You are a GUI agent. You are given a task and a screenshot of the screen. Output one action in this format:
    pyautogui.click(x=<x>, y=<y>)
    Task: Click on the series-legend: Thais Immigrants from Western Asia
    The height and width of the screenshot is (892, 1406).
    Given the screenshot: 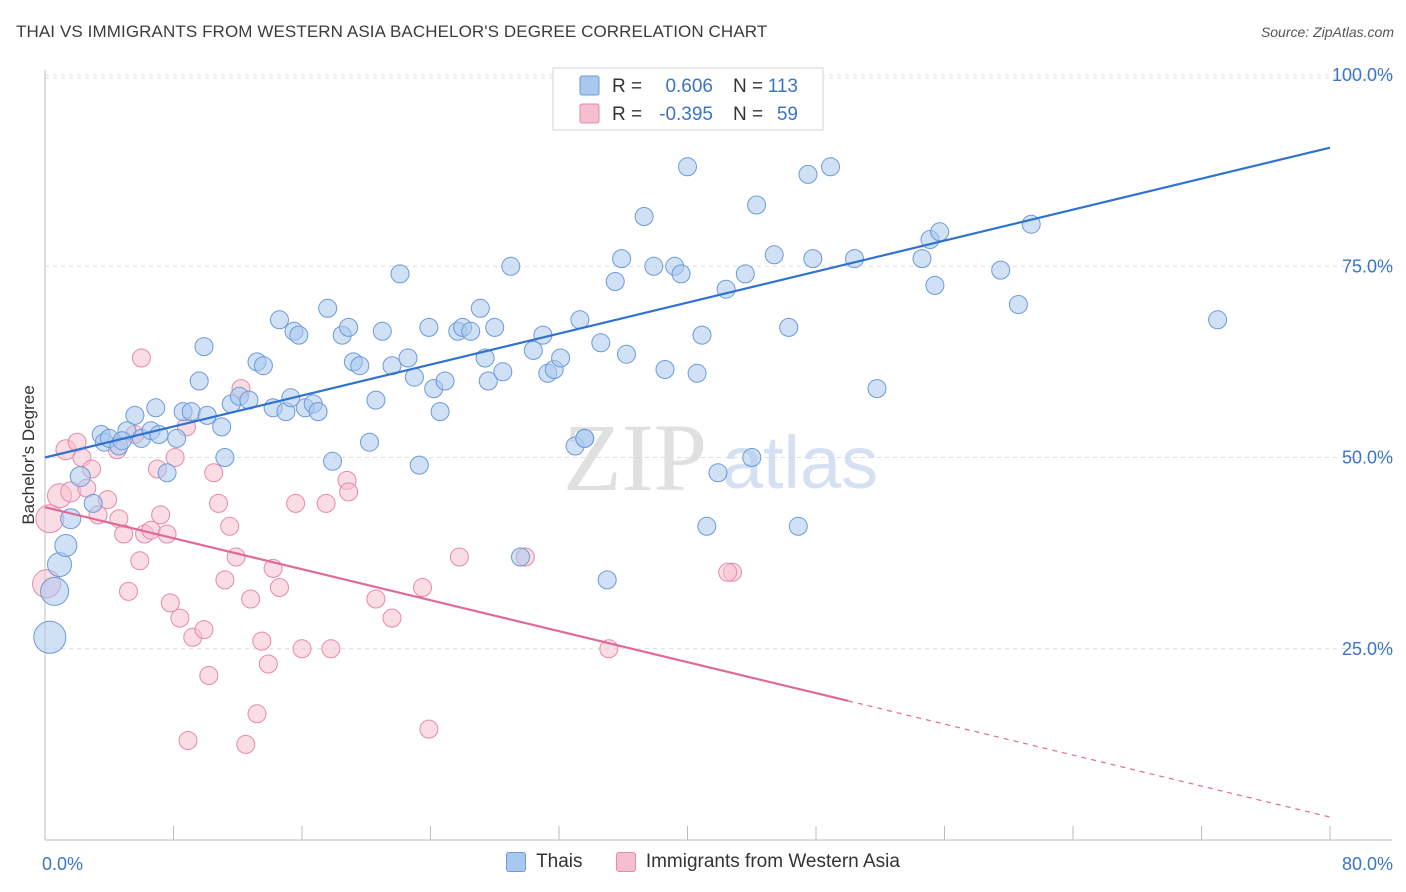 What is the action you would take?
    pyautogui.click(x=703, y=864)
    